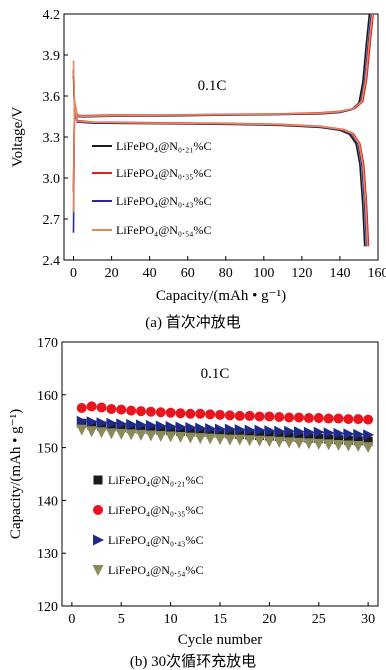 This screenshot has height=670, width=386. What do you see at coordinates (163, 230) in the screenshot?
I see `legend-label: LiFePO₄@N₀.₅₄%C` at bounding box center [163, 230].